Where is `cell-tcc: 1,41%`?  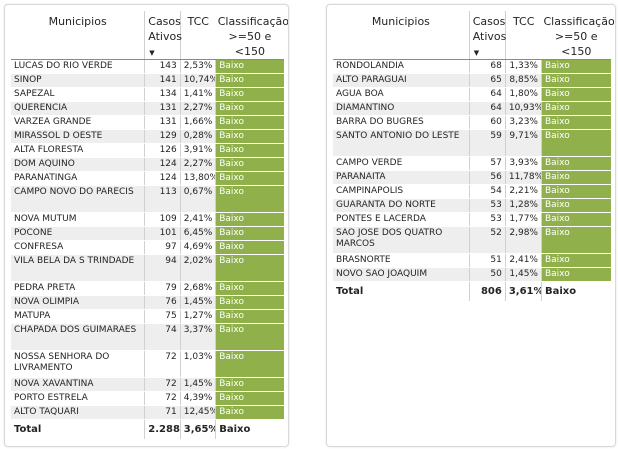
cell-tcc: 1,41% is located at coordinates (197, 94).